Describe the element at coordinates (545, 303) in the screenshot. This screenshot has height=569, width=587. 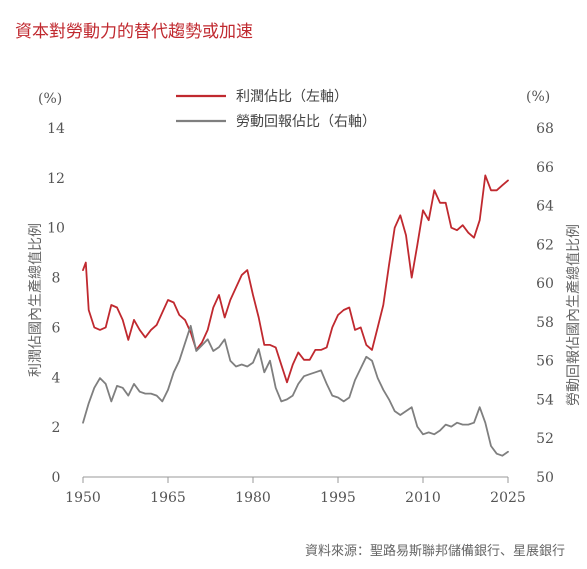
I see `right-axis-ticks: 50 52 54 56 58 60 62 64 66 68` at that location.